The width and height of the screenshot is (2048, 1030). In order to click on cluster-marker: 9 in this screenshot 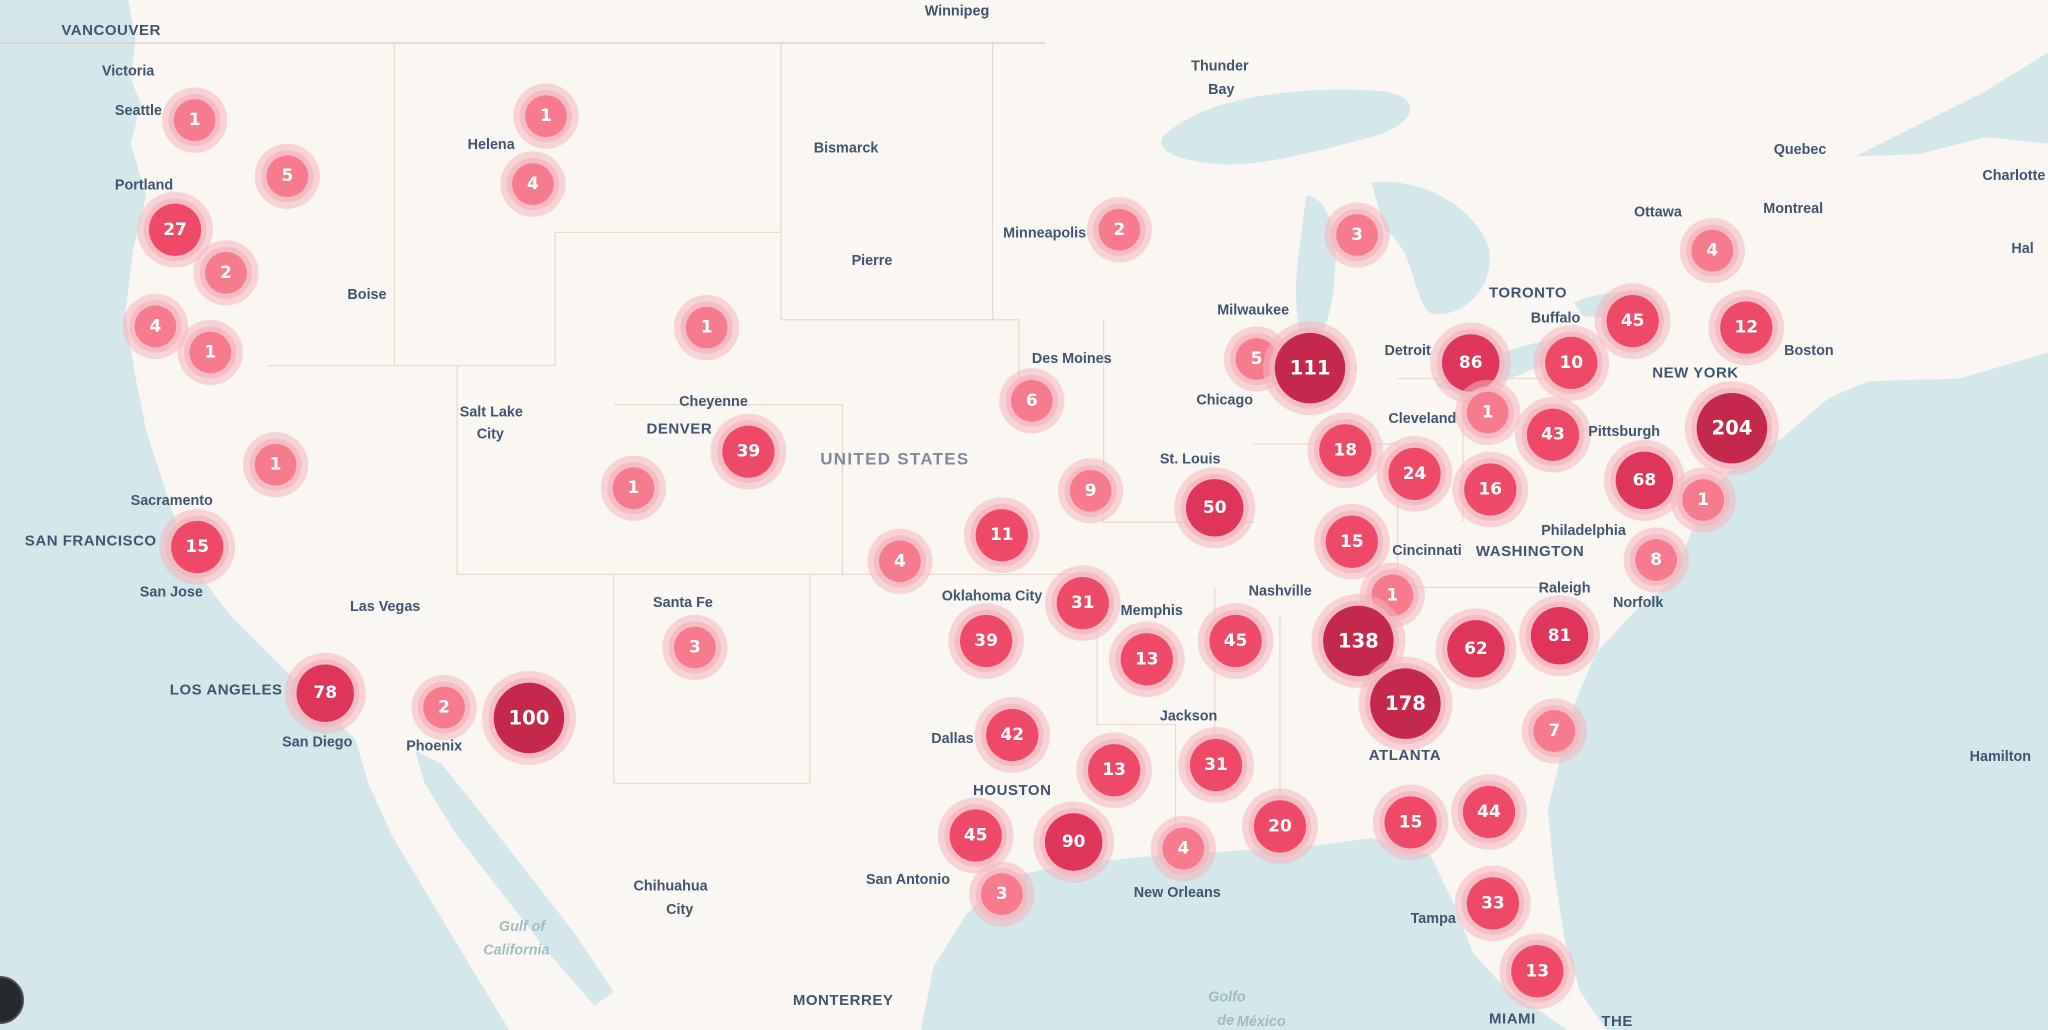, I will do `click(1090, 491)`.